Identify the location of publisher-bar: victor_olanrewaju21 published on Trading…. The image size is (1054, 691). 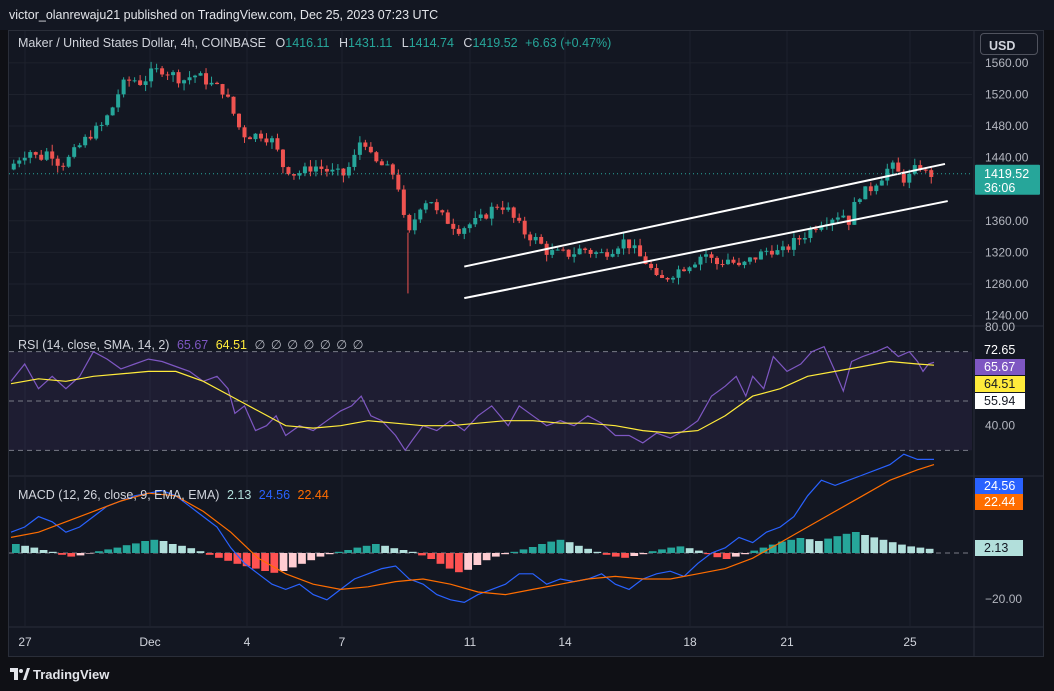
(527, 15).